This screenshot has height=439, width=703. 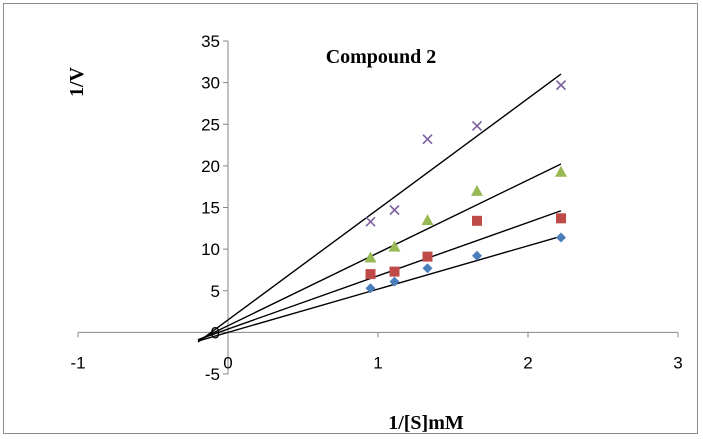 What do you see at coordinates (215, 332) in the screenshot?
I see `y-tick-label: 0` at bounding box center [215, 332].